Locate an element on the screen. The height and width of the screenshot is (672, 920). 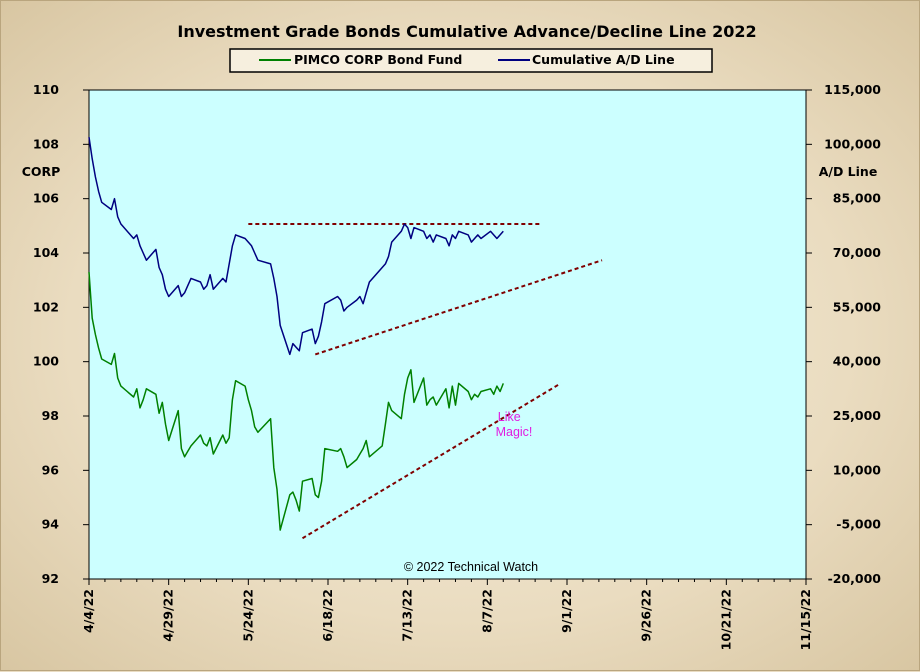
series-ad-line is located at coordinates (296, 246).